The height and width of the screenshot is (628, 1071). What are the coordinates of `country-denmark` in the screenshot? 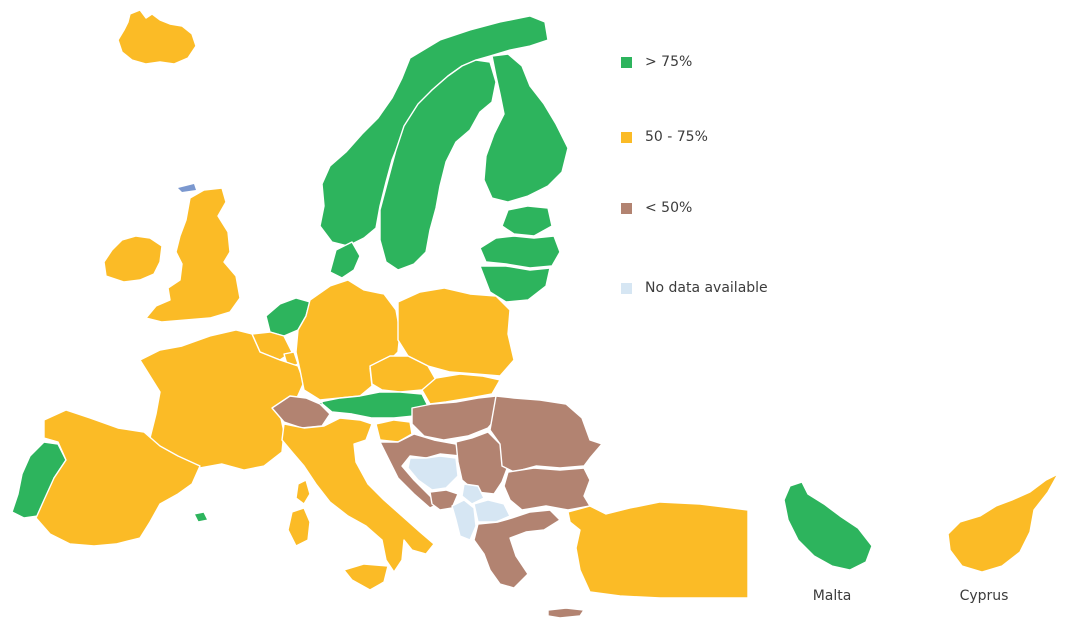 It's located at (345, 260).